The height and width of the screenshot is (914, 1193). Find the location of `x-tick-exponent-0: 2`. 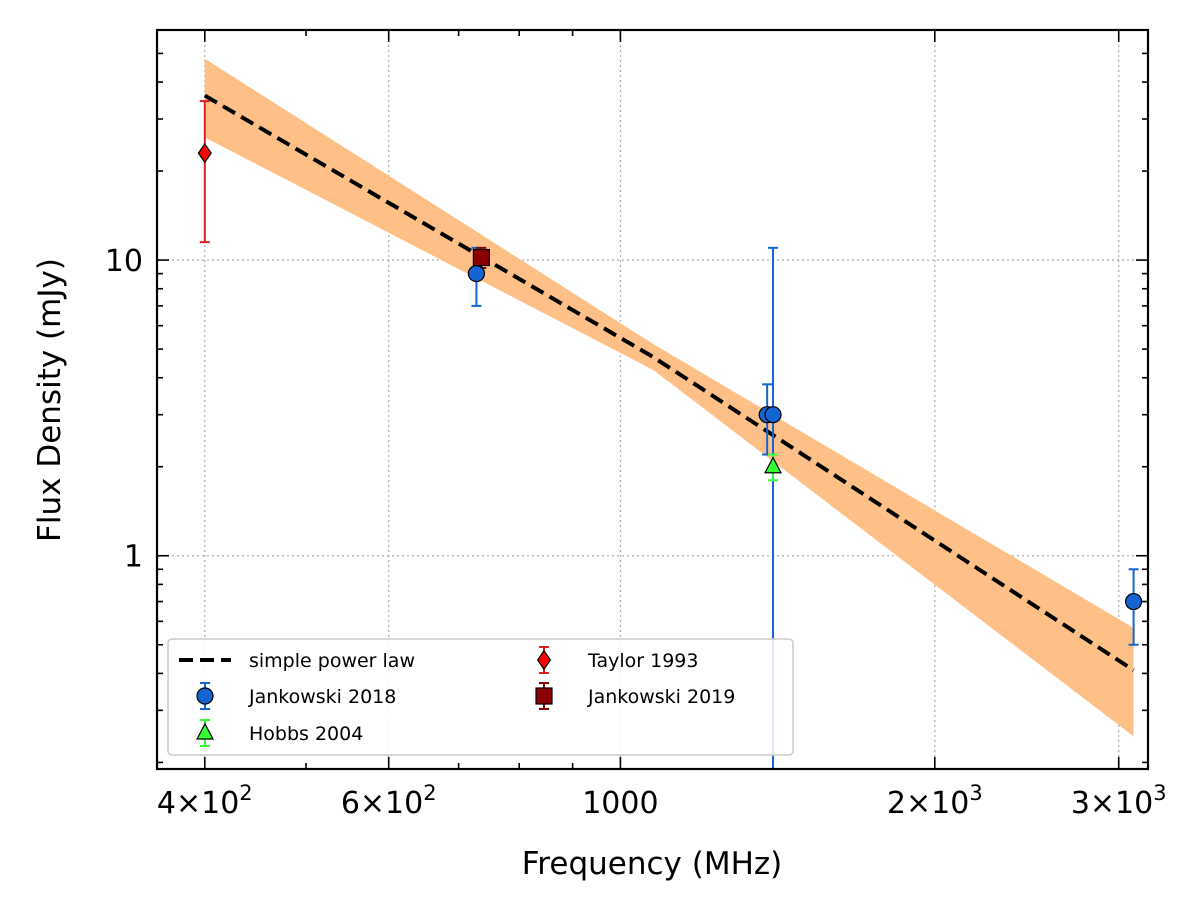

x-tick-exponent-0: 2 is located at coordinates (245, 793).